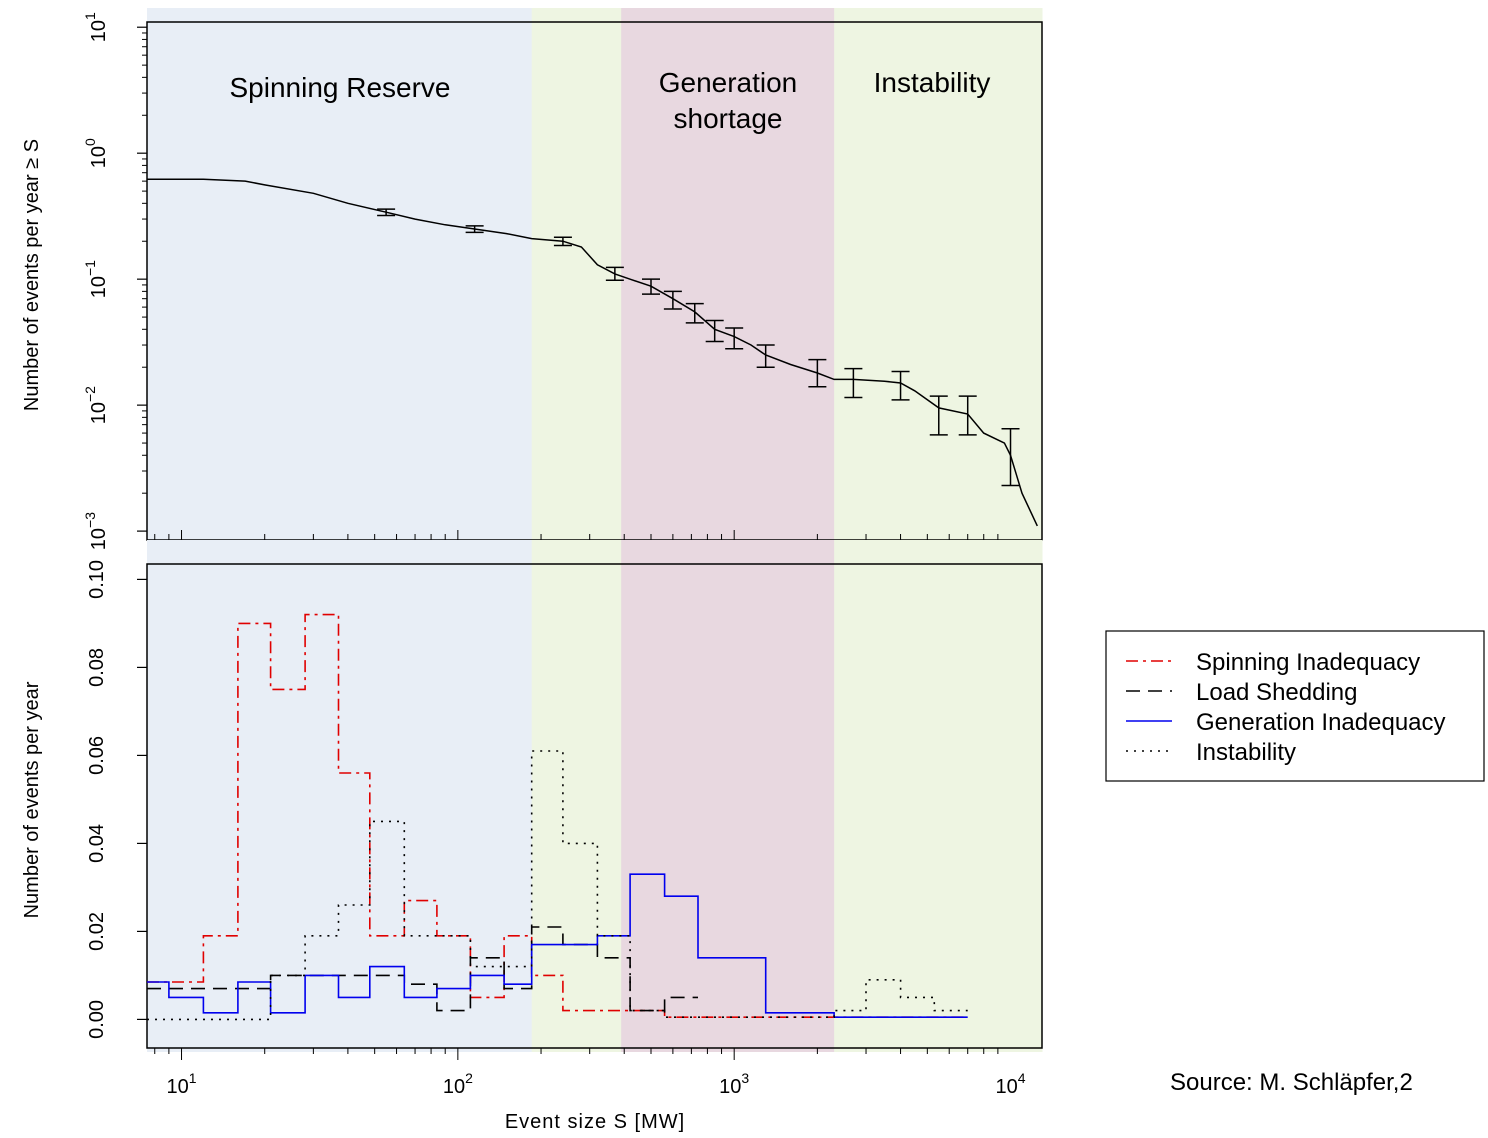 Image resolution: width=1488 pixels, height=1138 pixels. What do you see at coordinates (1308, 662) in the screenshot?
I see `legend-label-0: Spinning Inadequacy` at bounding box center [1308, 662].